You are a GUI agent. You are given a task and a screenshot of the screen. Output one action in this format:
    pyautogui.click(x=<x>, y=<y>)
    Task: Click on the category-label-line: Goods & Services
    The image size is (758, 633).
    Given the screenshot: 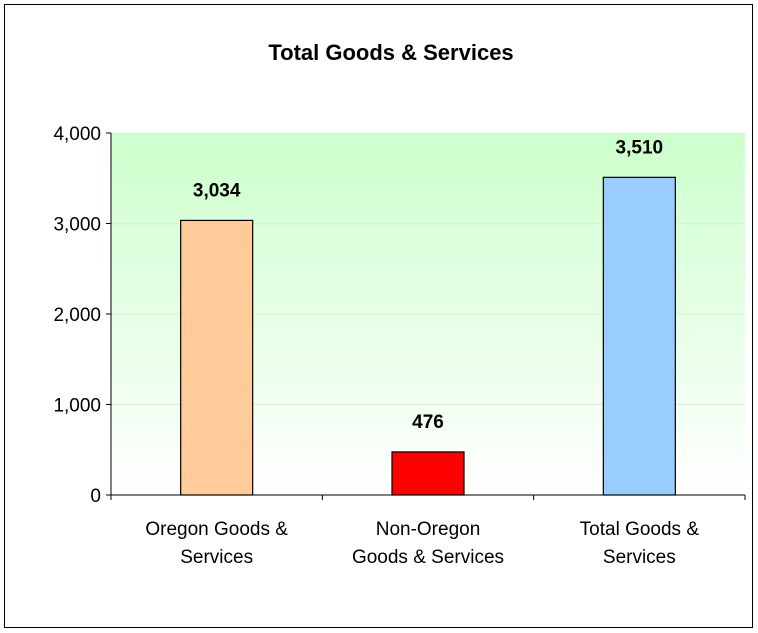 What is the action you would take?
    pyautogui.click(x=428, y=557)
    